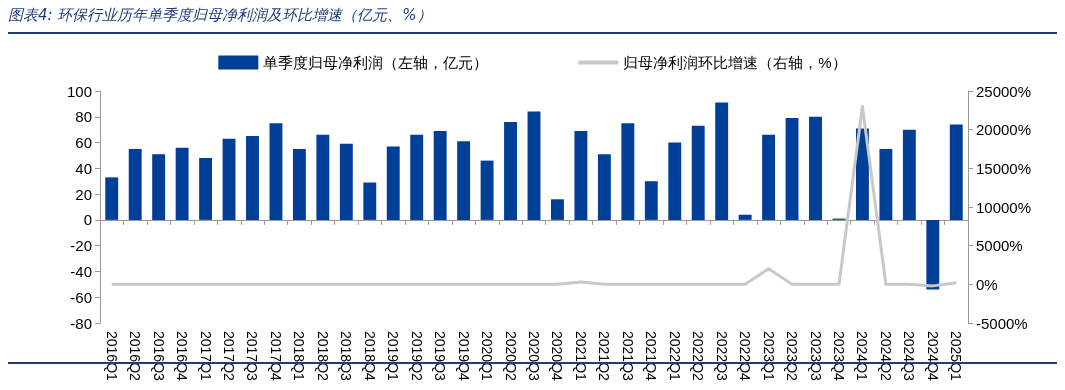  What do you see at coordinates (252, 356) in the screenshot?
I see `x-tick-label: 2017Q3` at bounding box center [252, 356].